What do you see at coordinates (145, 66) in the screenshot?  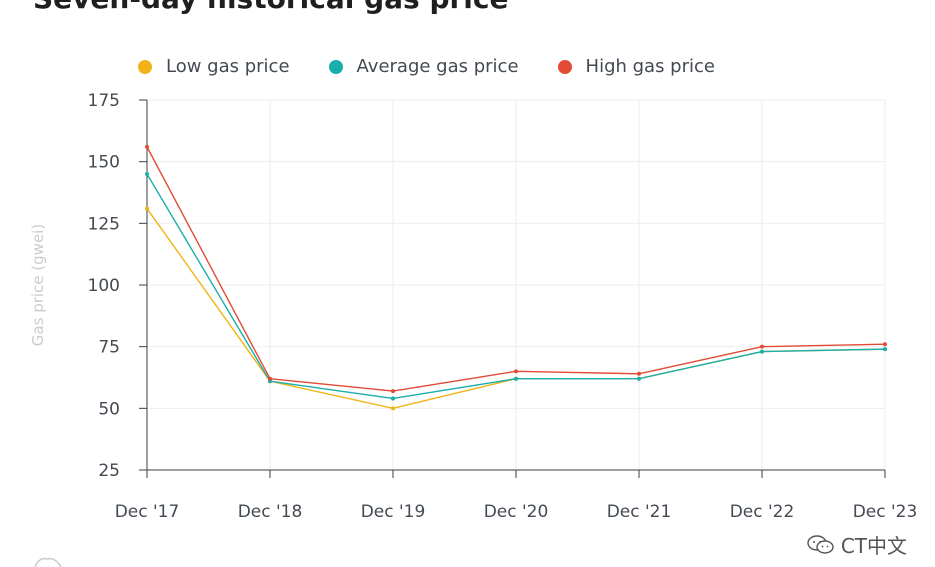 I see `legend-swatch-low` at bounding box center [145, 66].